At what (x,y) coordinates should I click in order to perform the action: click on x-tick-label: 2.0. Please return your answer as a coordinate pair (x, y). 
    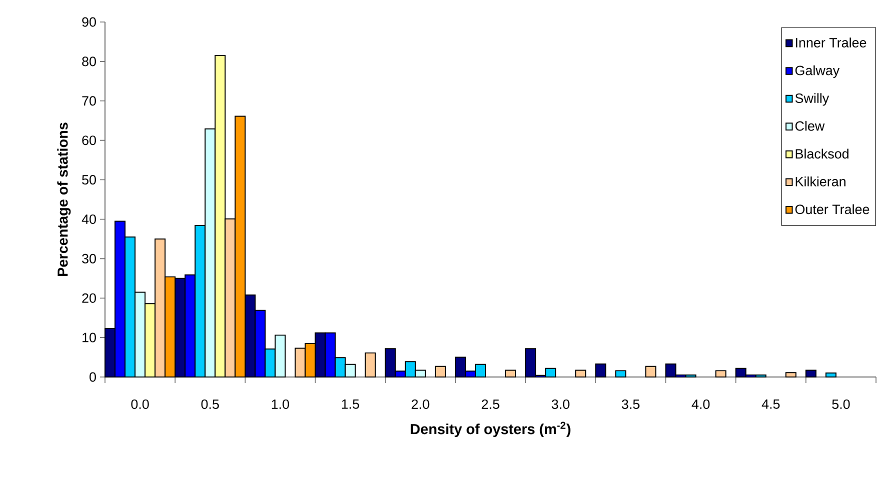
    Looking at the image, I should click on (421, 404).